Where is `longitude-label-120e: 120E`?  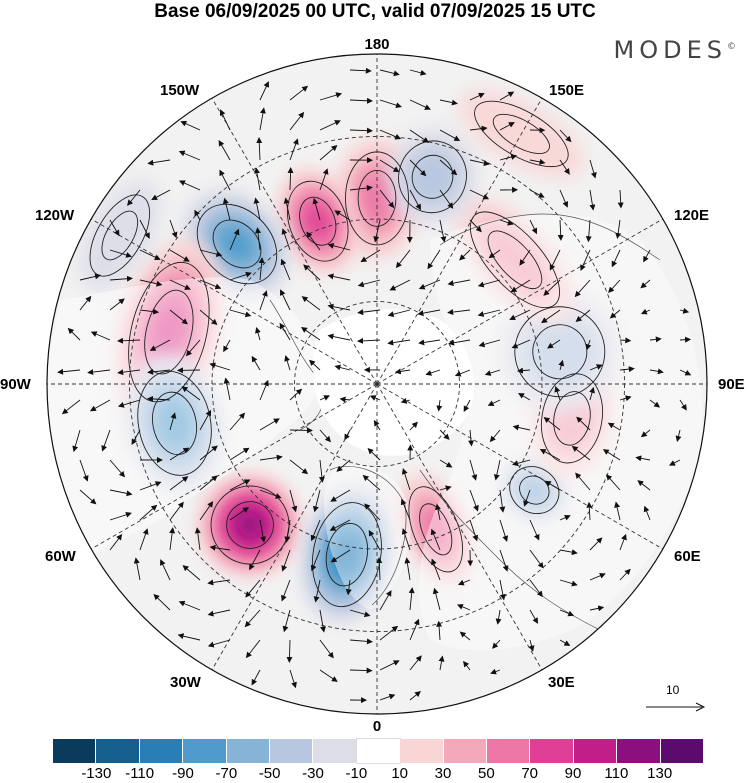 longitude-label-120e: 120E is located at coordinates (692, 215).